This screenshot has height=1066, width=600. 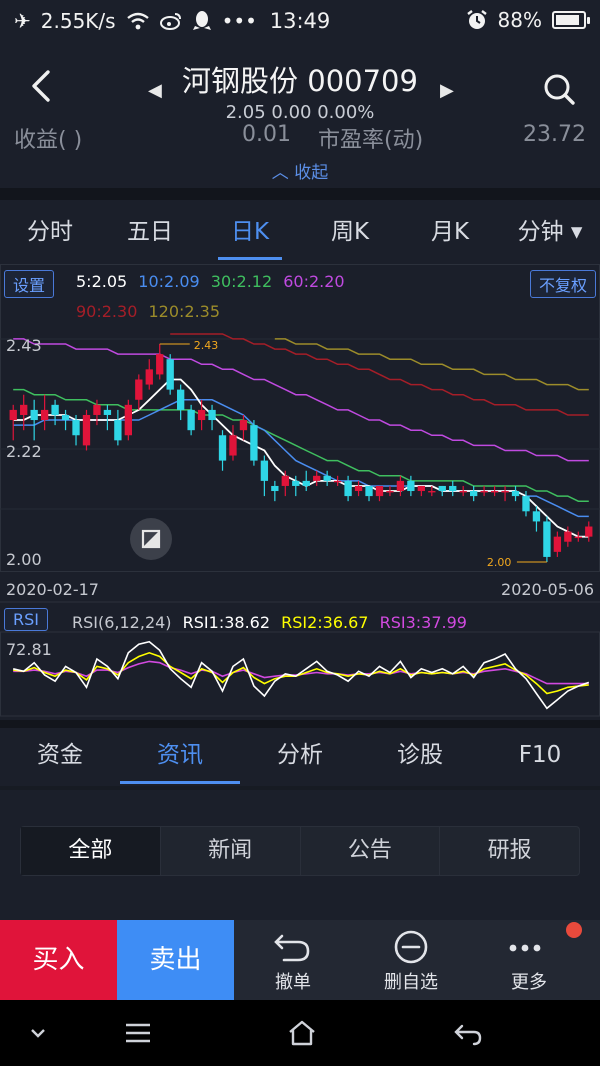 I want to click on stock-quote: 2.05 0.00 0.00%, so click(x=300, y=112).